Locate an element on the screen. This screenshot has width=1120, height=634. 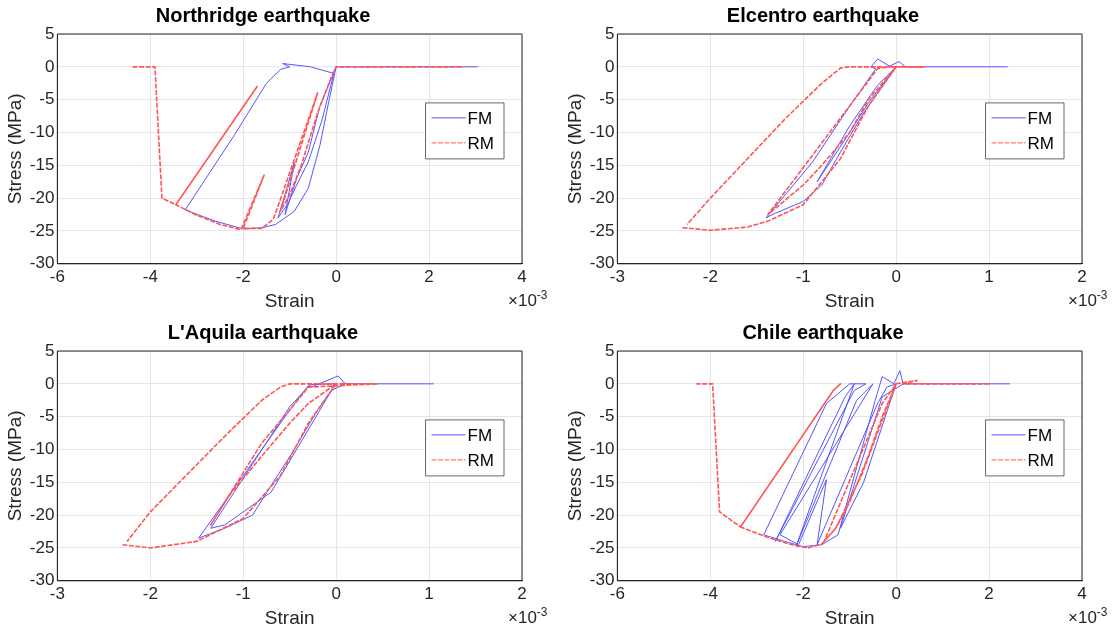
chart-title: Chile earthquake is located at coordinates (823, 331).